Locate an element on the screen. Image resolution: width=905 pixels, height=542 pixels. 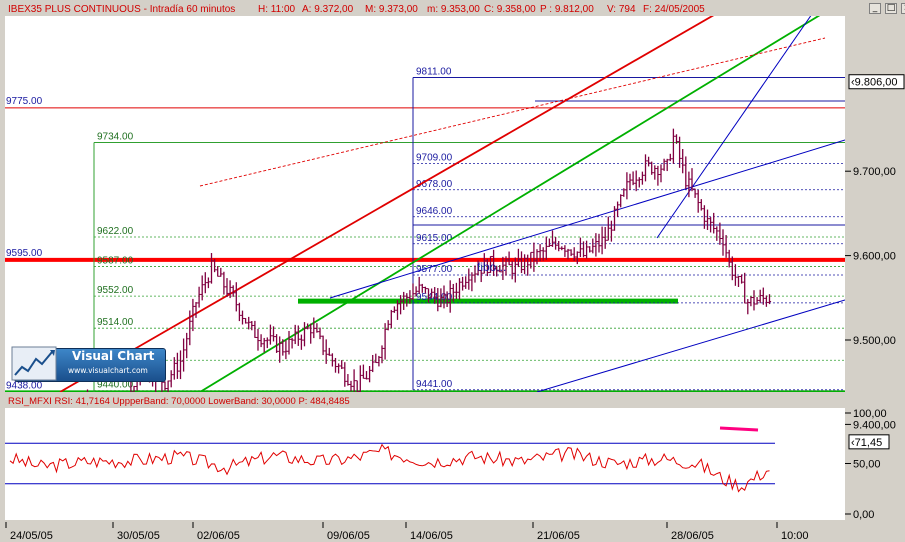
fibo-level-label: 9622.00 is located at coordinates (115, 231).